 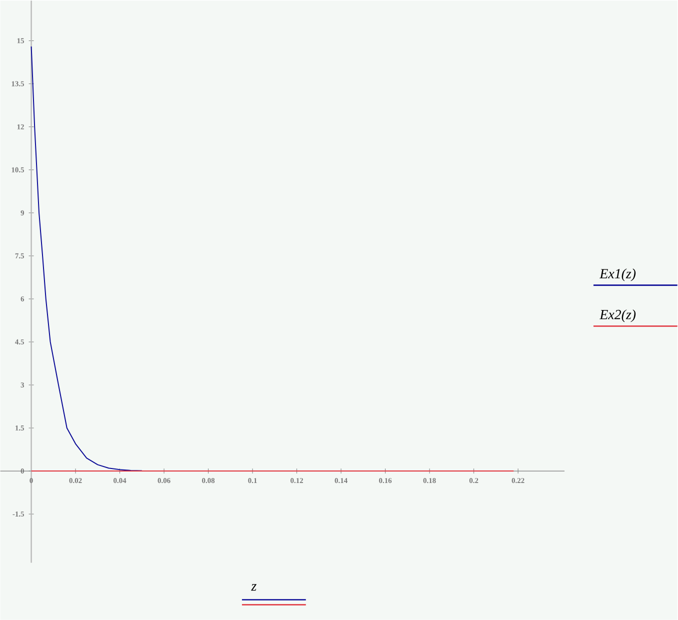 What do you see at coordinates (618, 275) in the screenshot?
I see `text: Ex1(z)` at bounding box center [618, 275].